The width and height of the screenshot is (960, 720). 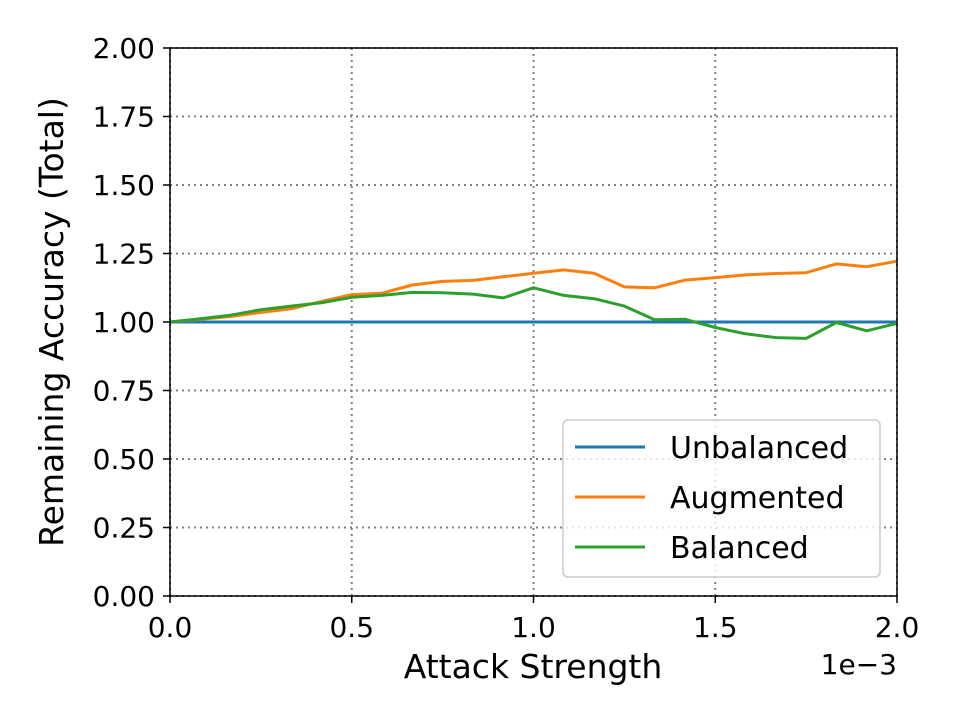 What do you see at coordinates (124, 185) in the screenshot?
I see `y-tick-label: 1.50` at bounding box center [124, 185].